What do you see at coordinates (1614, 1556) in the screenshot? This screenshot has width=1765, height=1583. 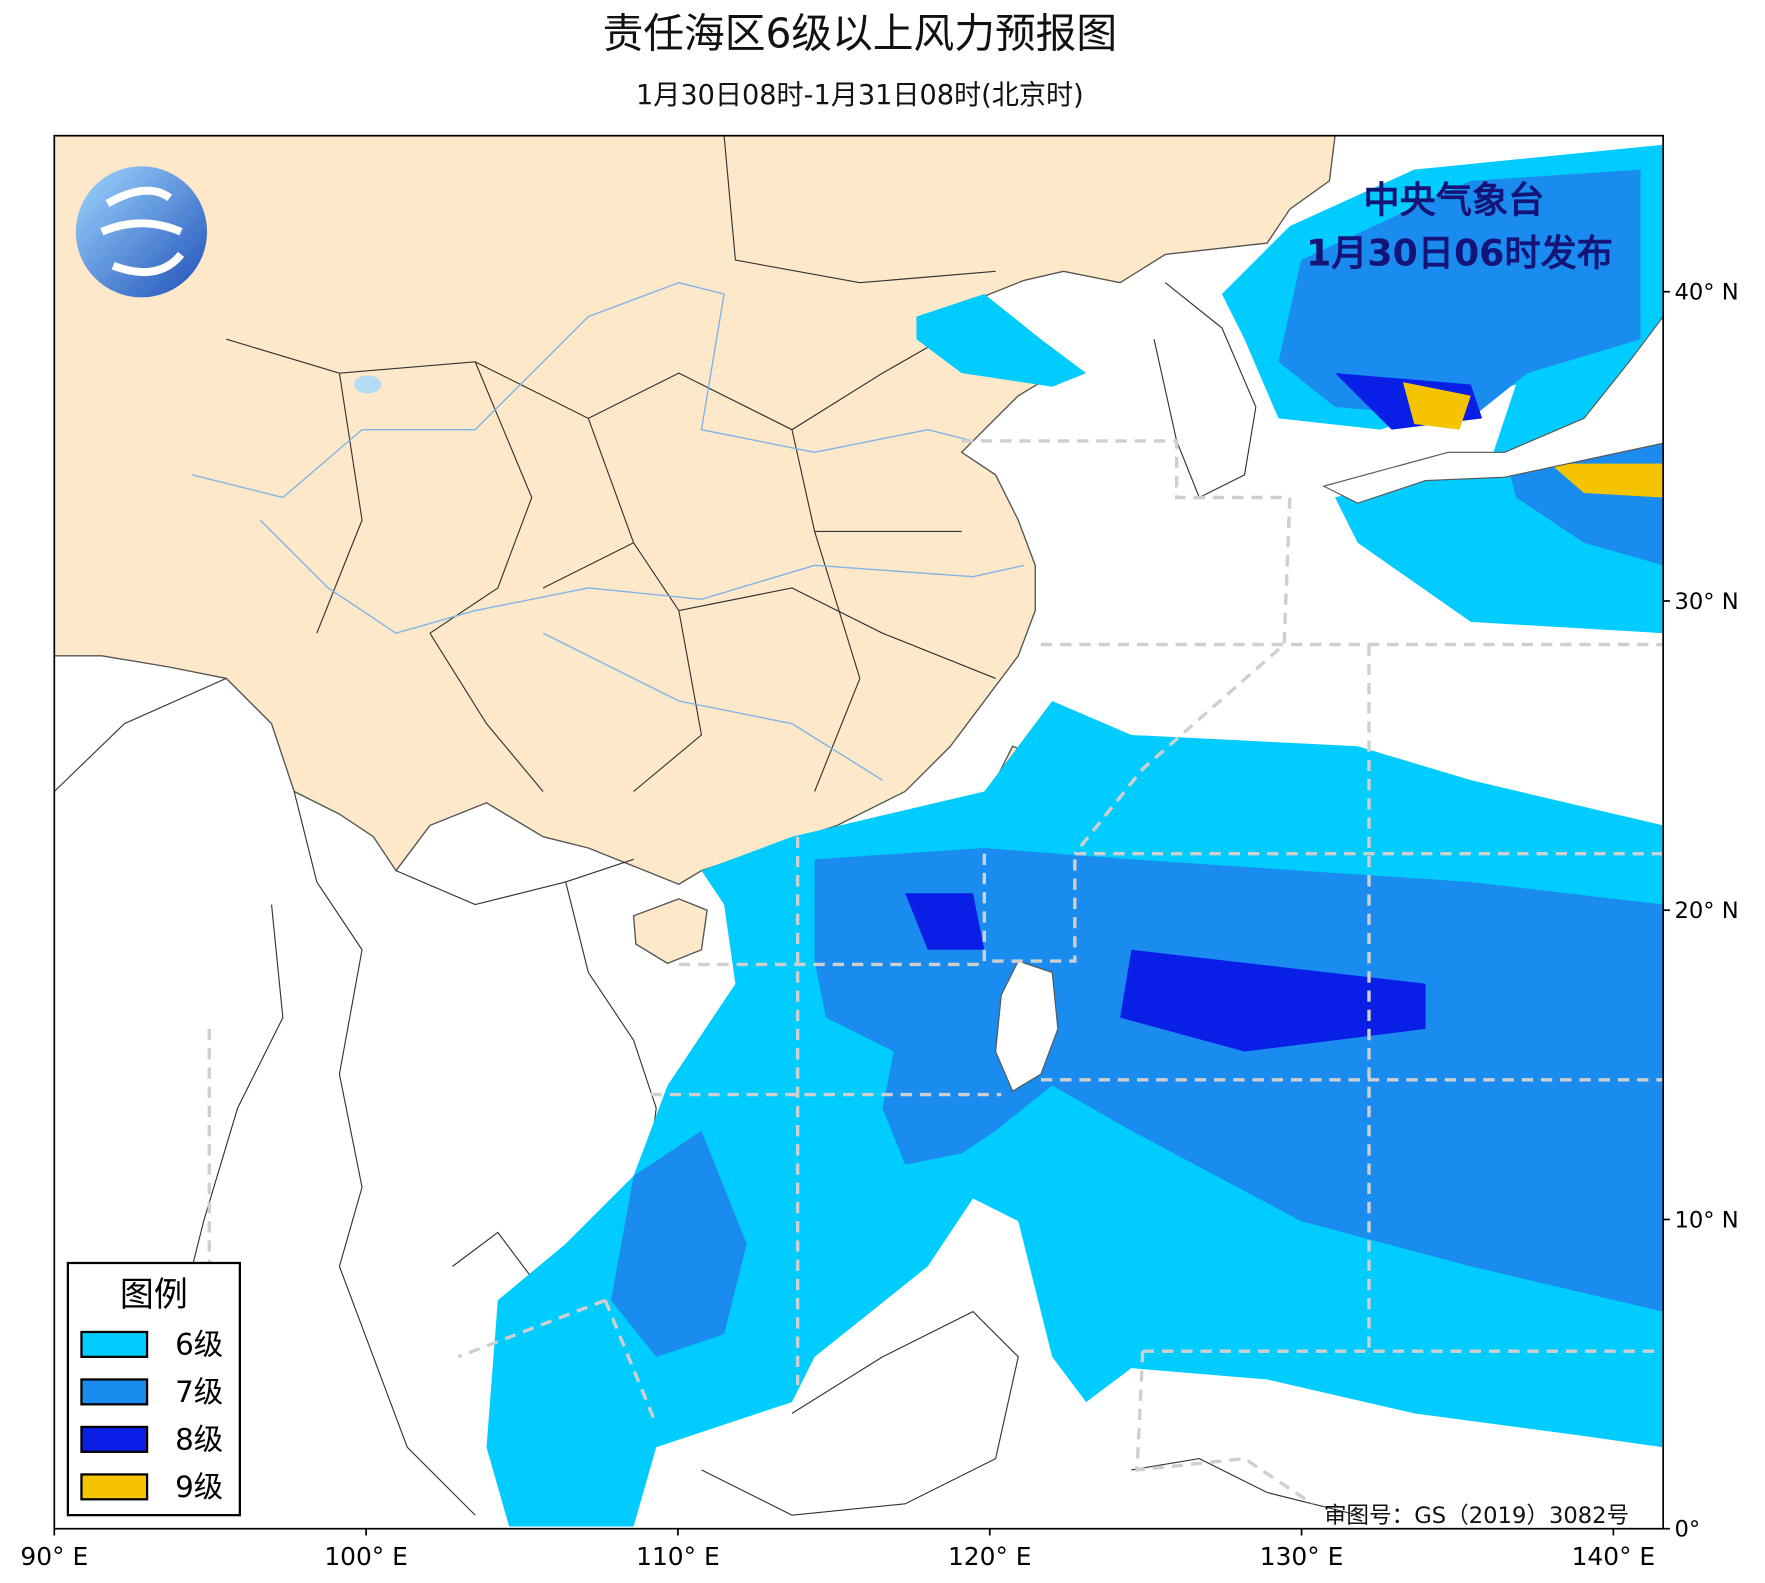 I see `x-tick-label: 140° E` at bounding box center [1614, 1556].